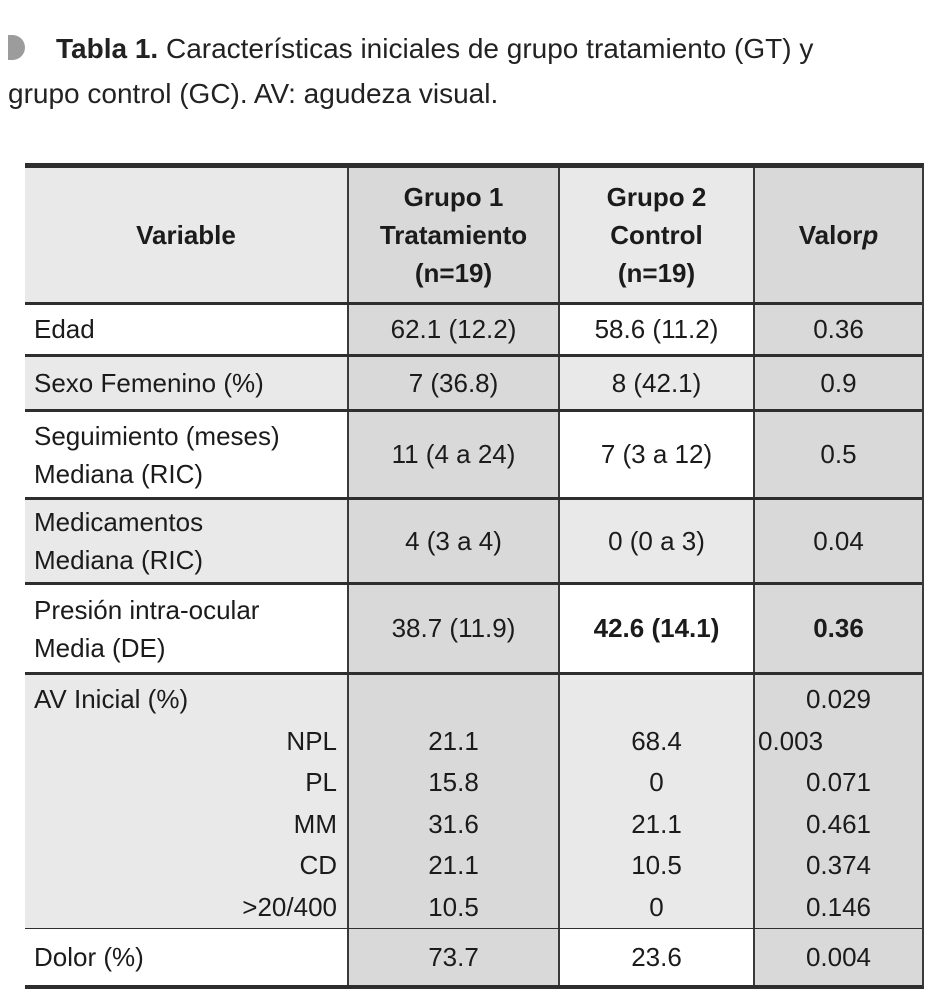 Image resolution: width=943 pixels, height=995 pixels. I want to click on header-group1: Grupo 1 Tratamiento (n=19), so click(452, 235).